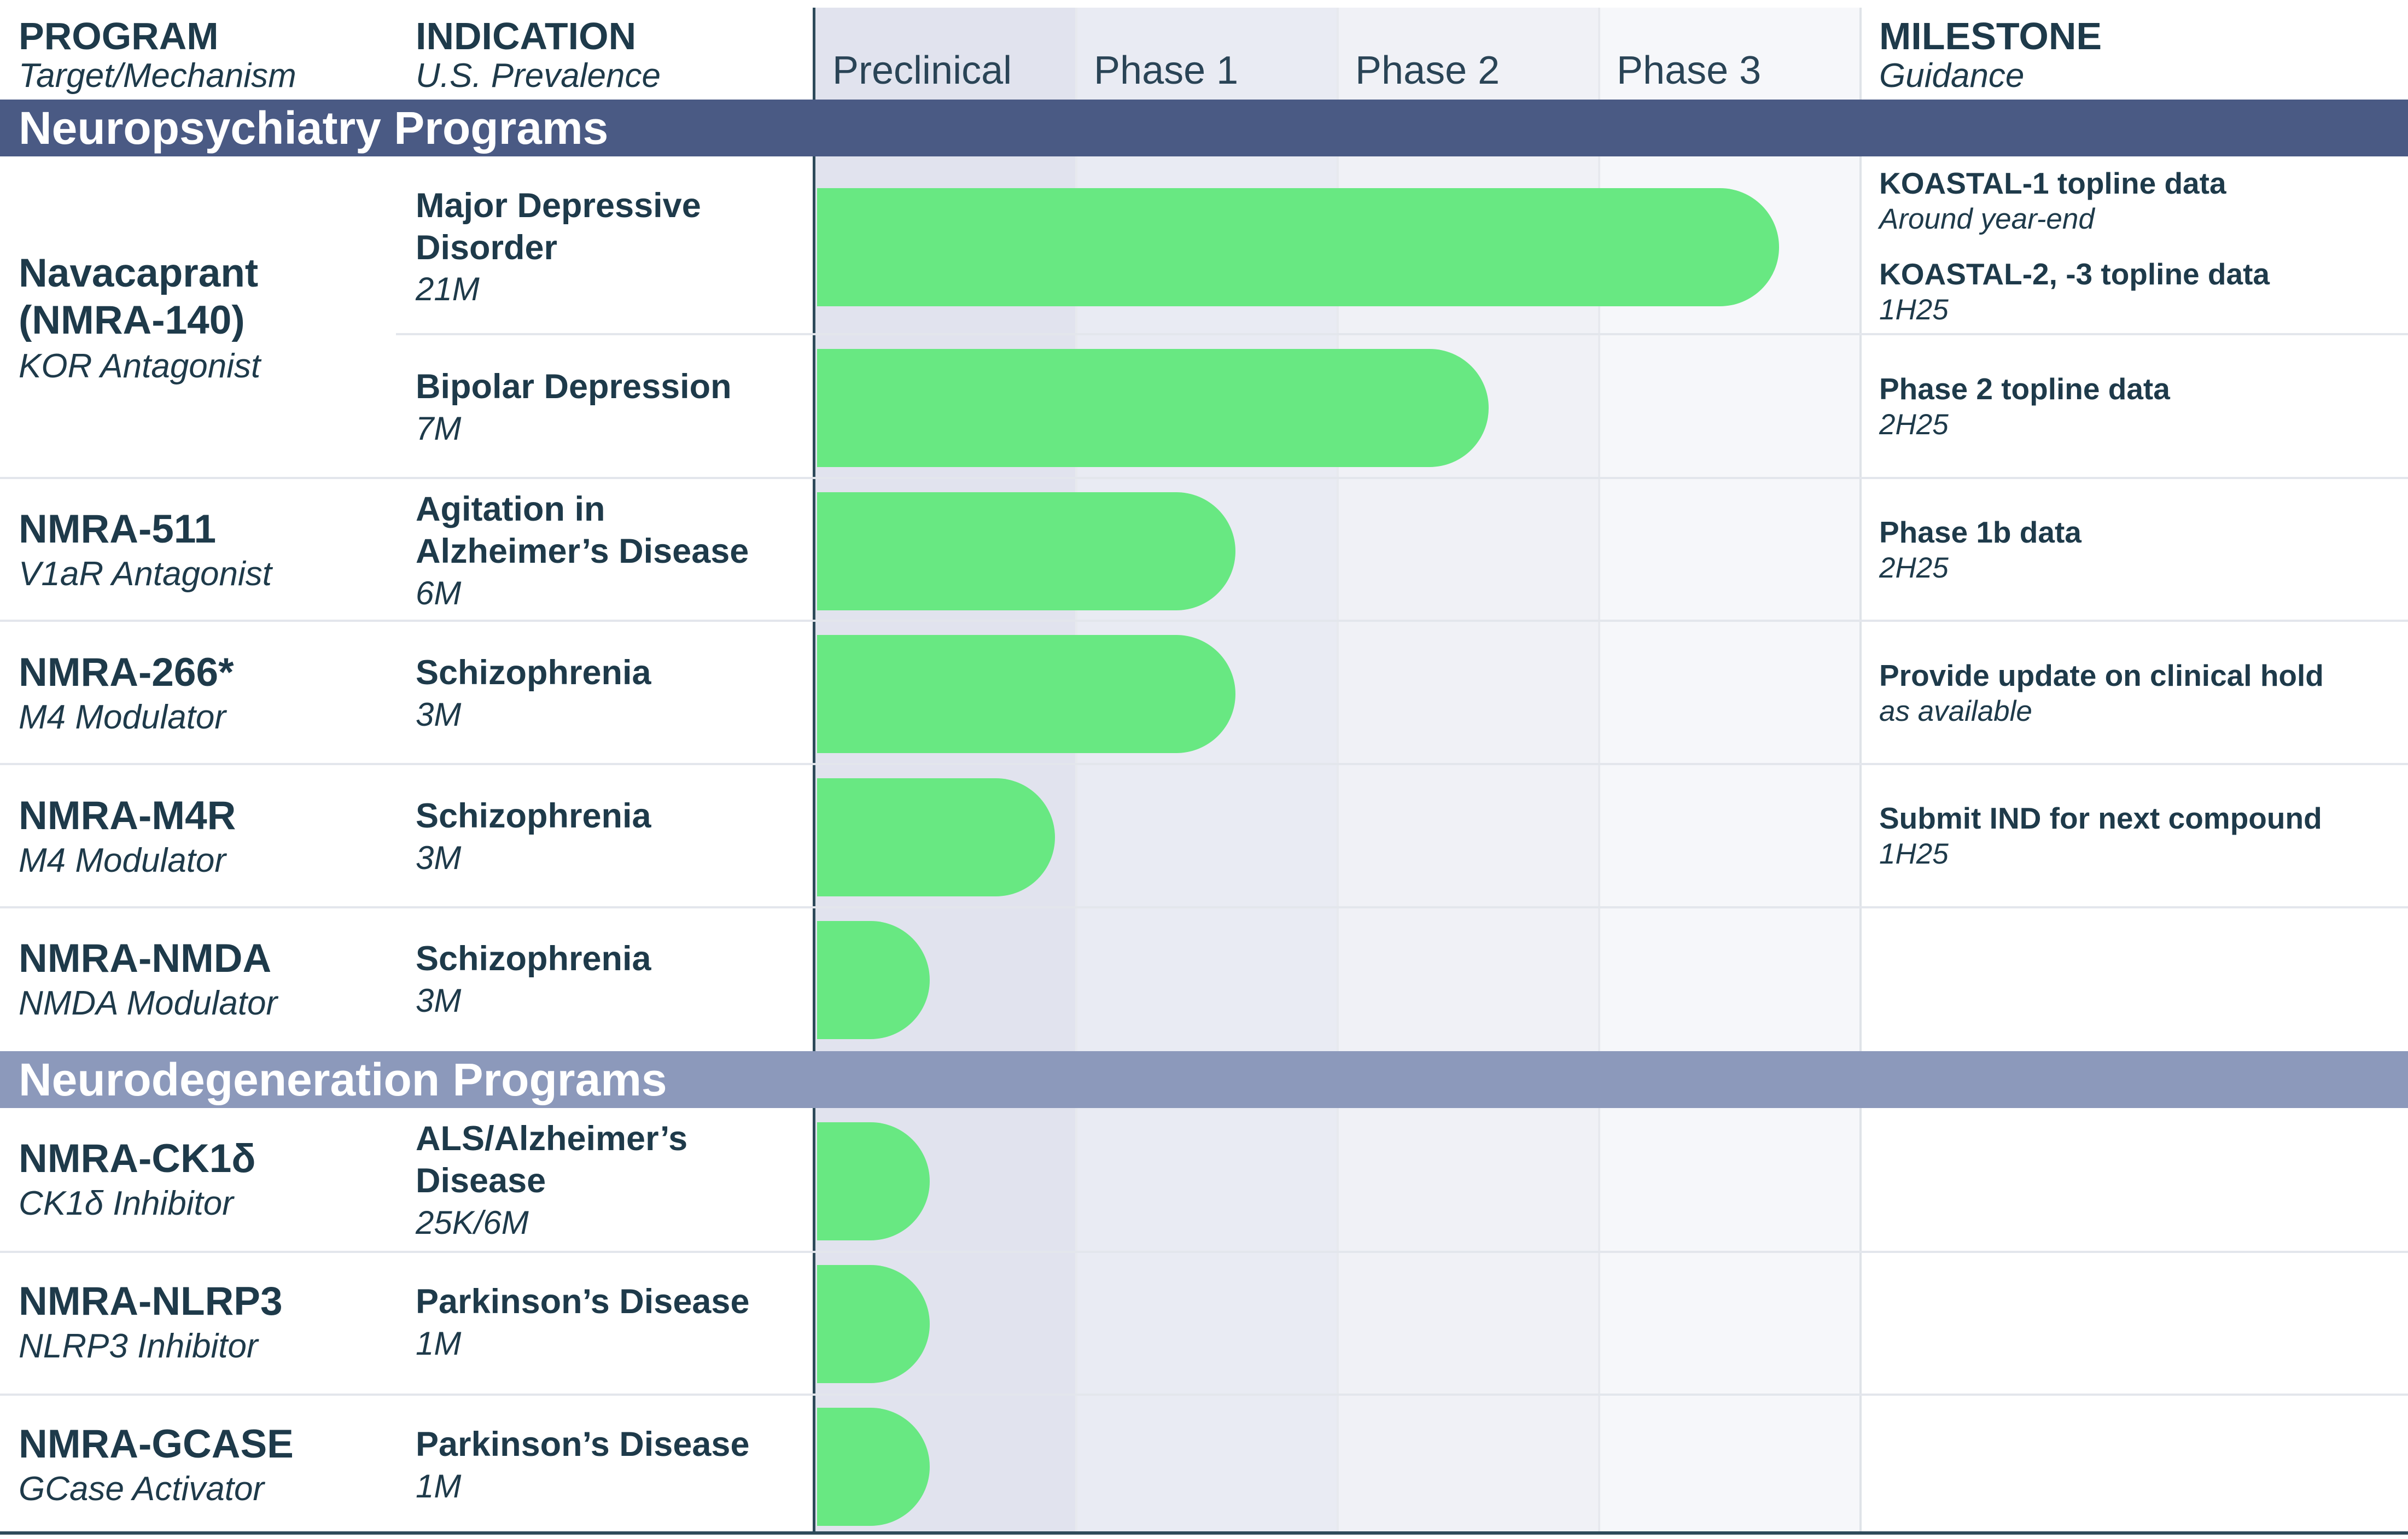 The image size is (2408, 1539). I want to click on milestone-title: Phase 2 topline data, so click(2024, 389).